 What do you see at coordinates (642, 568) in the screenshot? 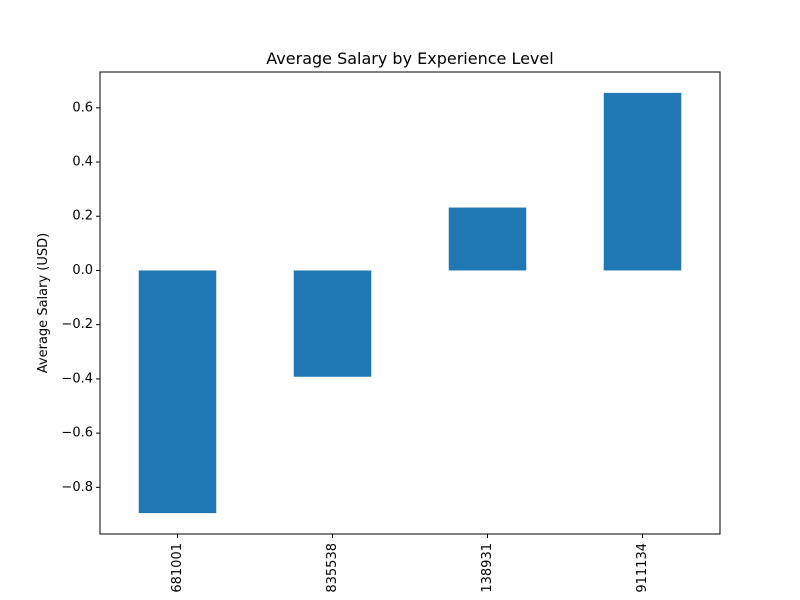
I see `x-tick-label: 911134` at bounding box center [642, 568].